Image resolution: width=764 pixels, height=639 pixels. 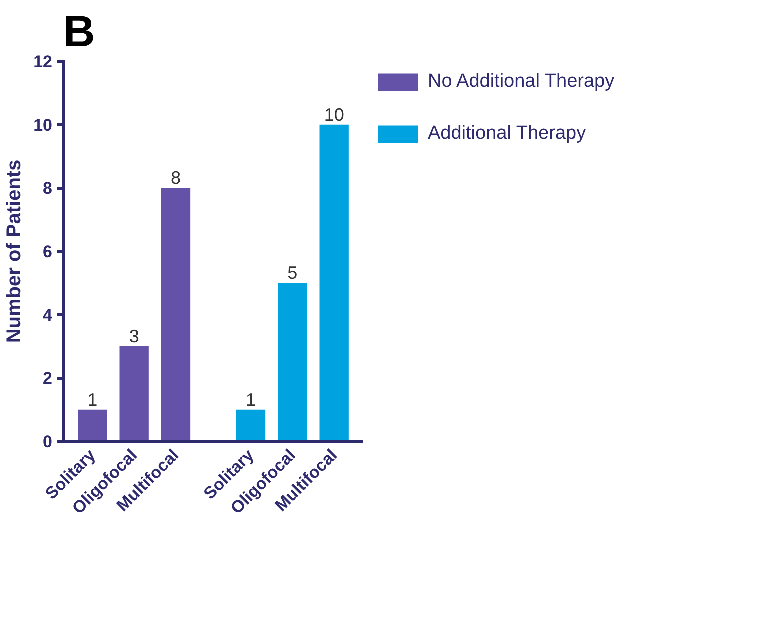 What do you see at coordinates (507, 134) in the screenshot?
I see `legend-label: Additional Therapy` at bounding box center [507, 134].